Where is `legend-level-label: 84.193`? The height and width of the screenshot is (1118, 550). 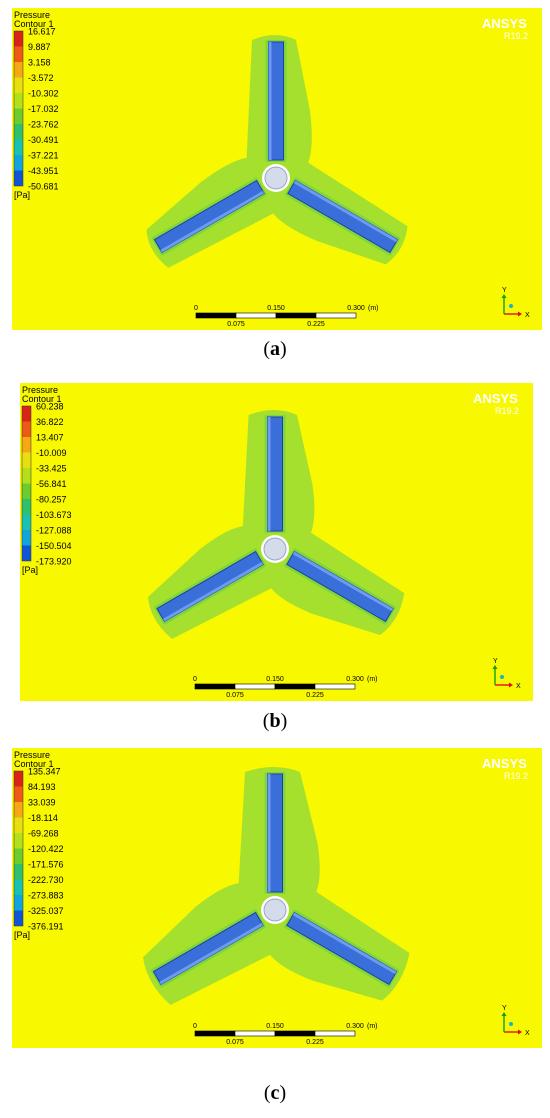
legend-level-label: 84.193 is located at coordinates (42, 787).